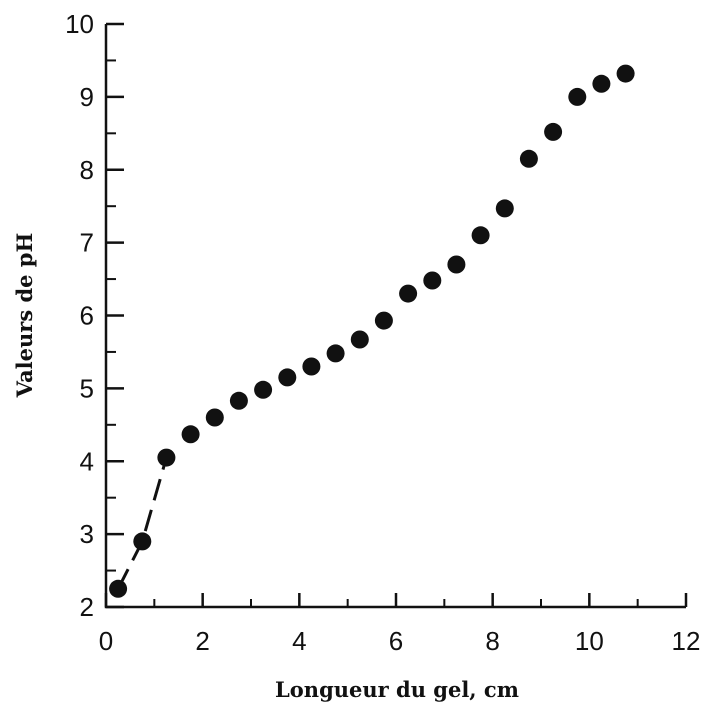 The height and width of the screenshot is (707, 708). I want to click on y-tick-label: 5, so click(87, 388).